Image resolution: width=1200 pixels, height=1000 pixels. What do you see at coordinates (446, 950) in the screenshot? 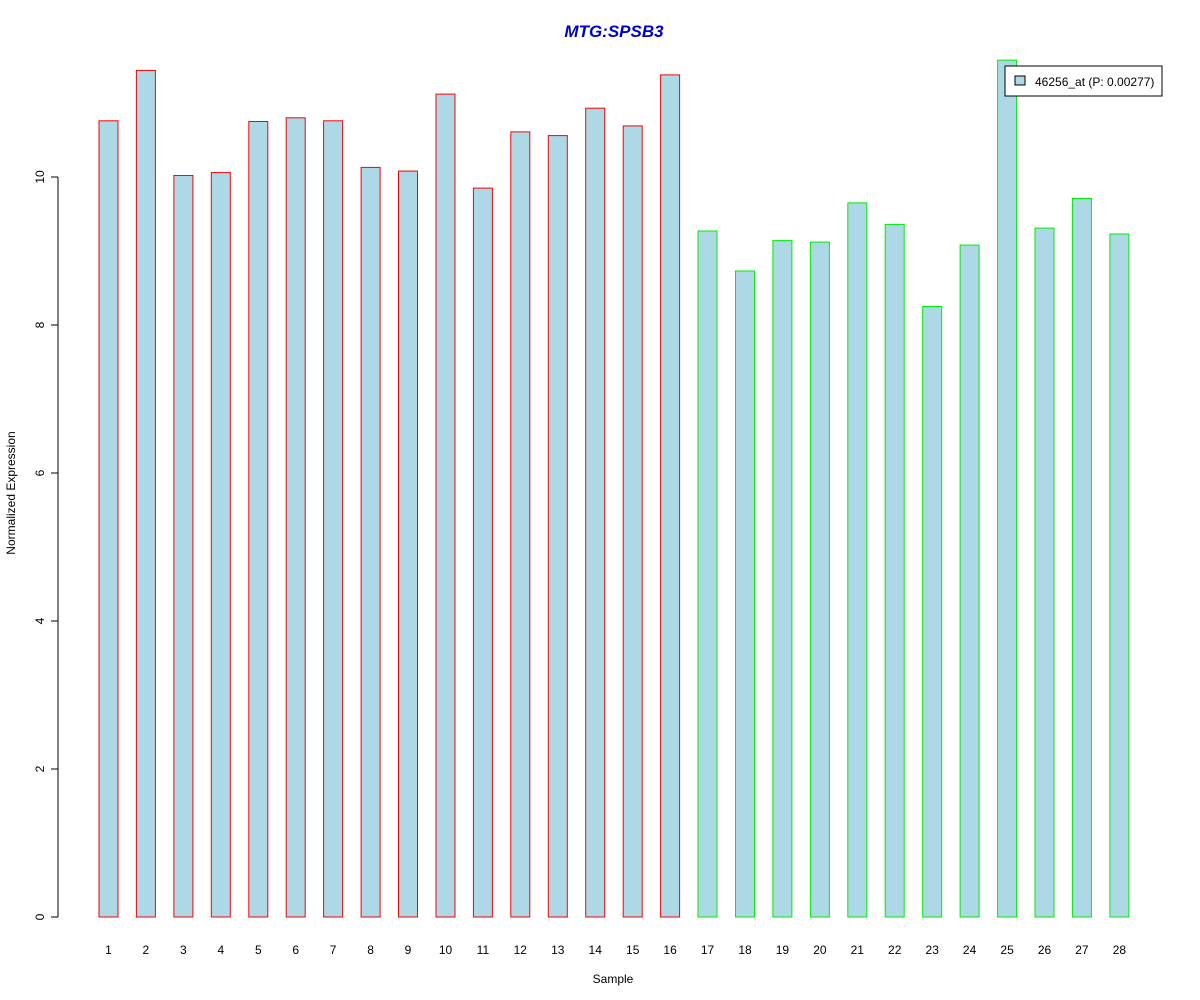
I see `x-tick-label: 10` at bounding box center [446, 950].